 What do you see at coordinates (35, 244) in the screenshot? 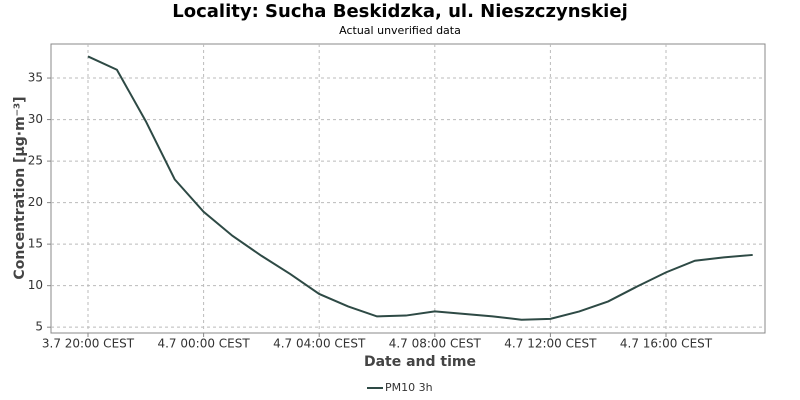
I see `y-tick-label: 15` at bounding box center [35, 244].